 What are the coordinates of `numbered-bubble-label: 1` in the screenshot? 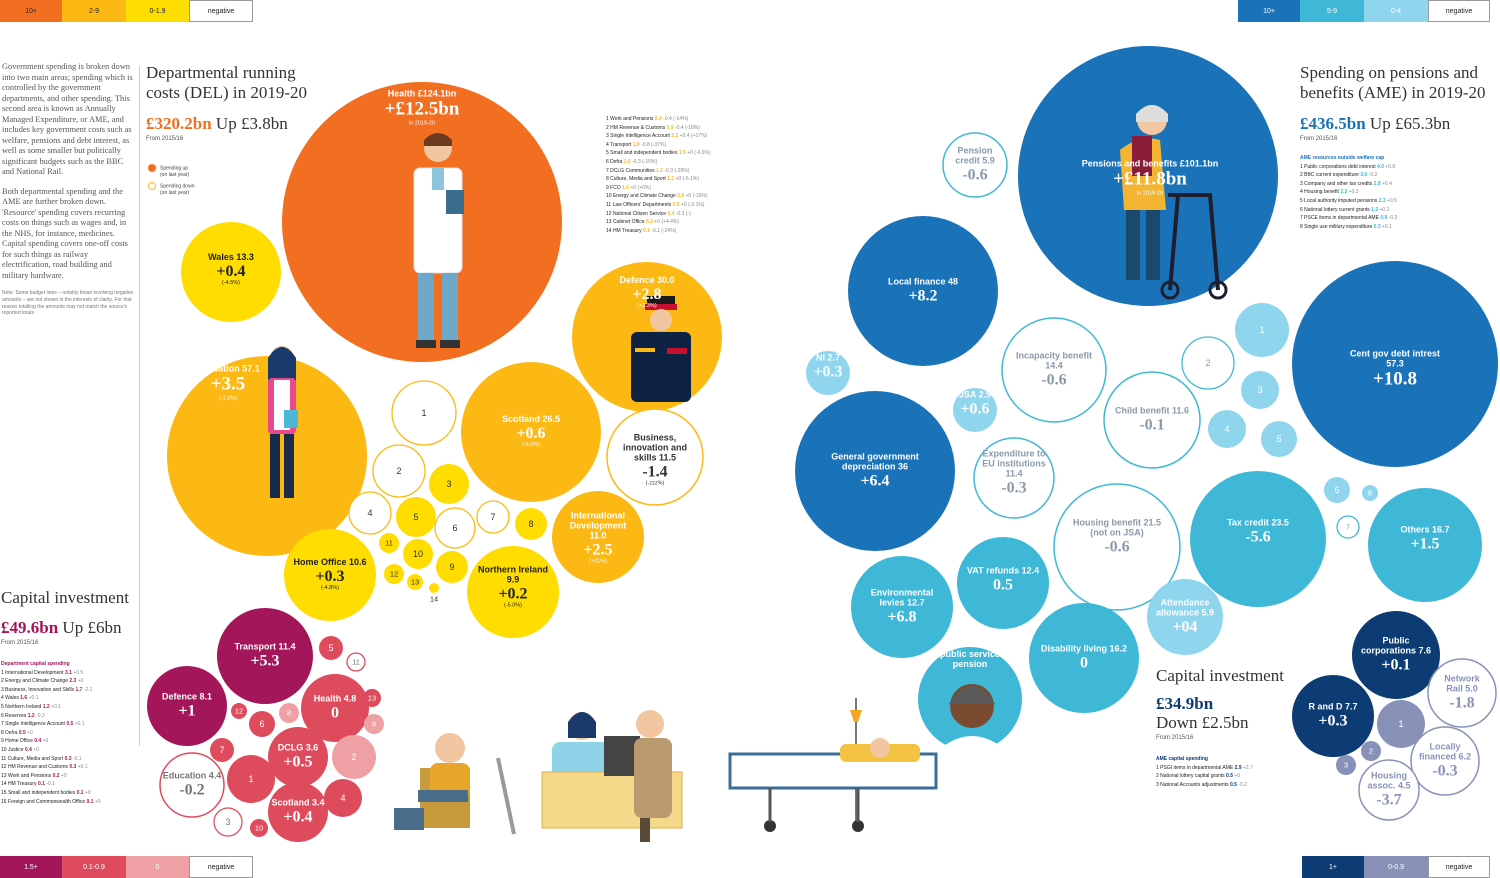 It's located at (424, 413).